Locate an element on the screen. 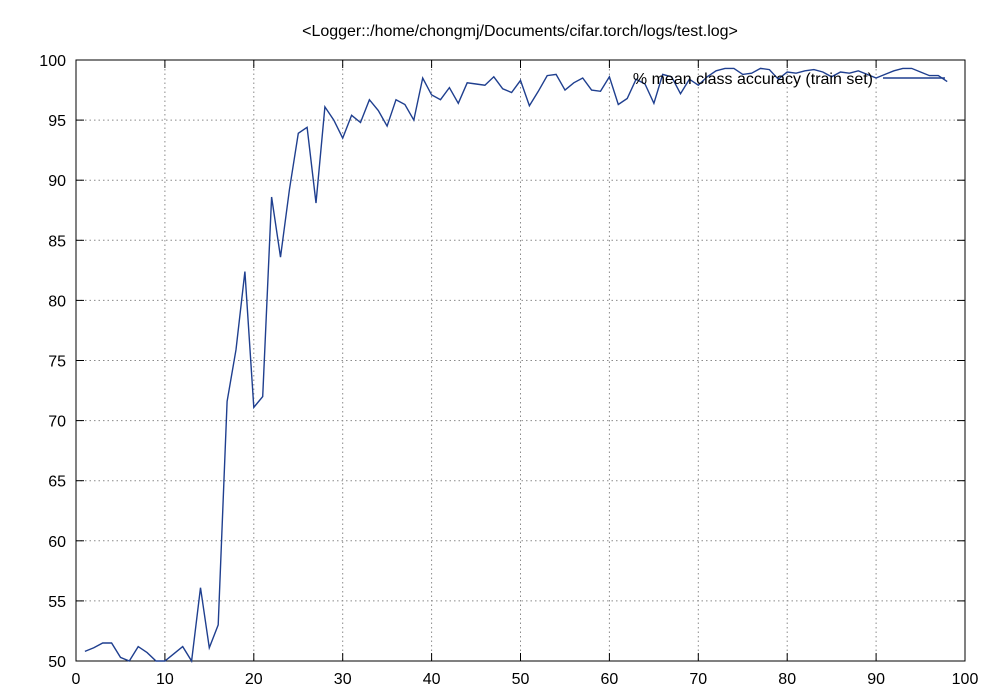 This screenshot has width=1000, height=700. x-tick-label: 70 is located at coordinates (698, 679).